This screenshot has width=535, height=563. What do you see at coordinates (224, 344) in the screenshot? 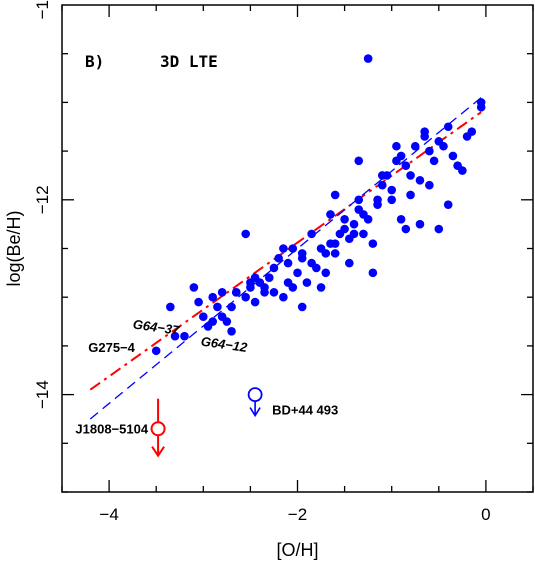
I see `annotation-g64-12: G64−12` at bounding box center [224, 344].